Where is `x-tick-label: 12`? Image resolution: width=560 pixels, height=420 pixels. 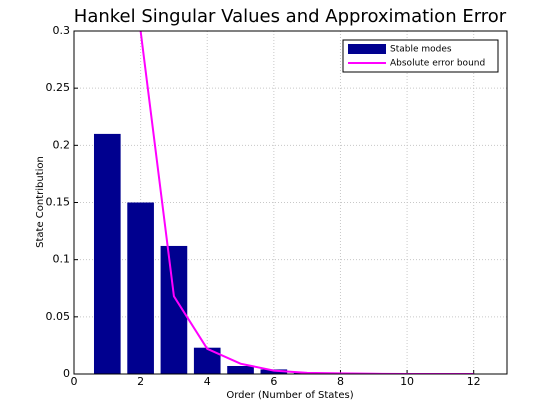
x-tick-label: 12 is located at coordinates (474, 381).